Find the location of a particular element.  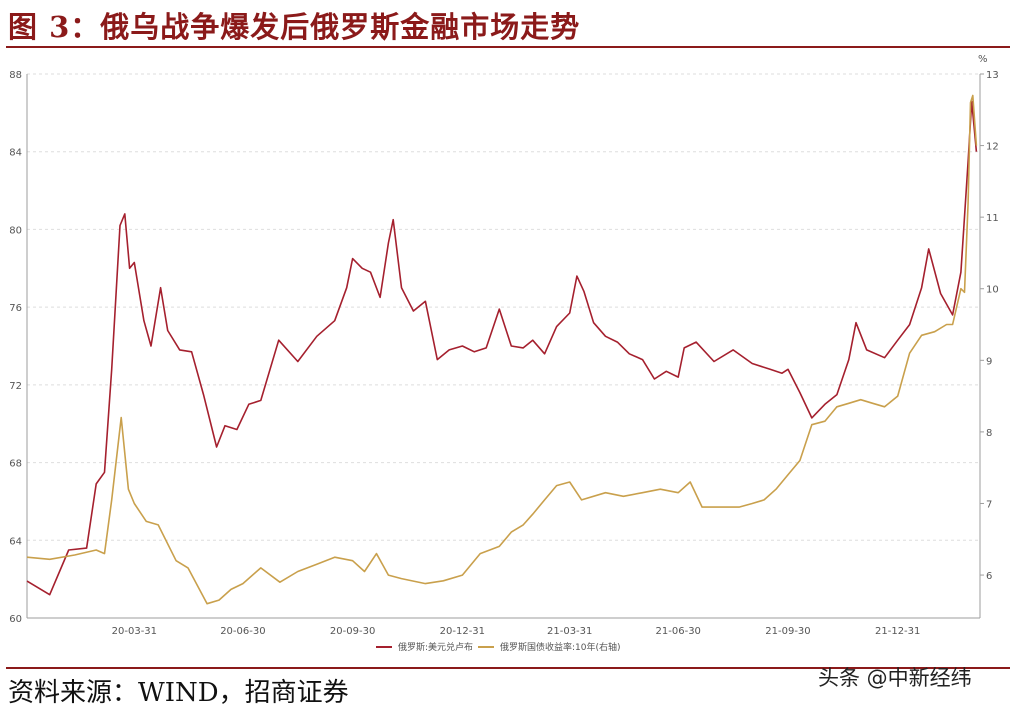

left-tick-label: 72 is located at coordinates (15, 386).